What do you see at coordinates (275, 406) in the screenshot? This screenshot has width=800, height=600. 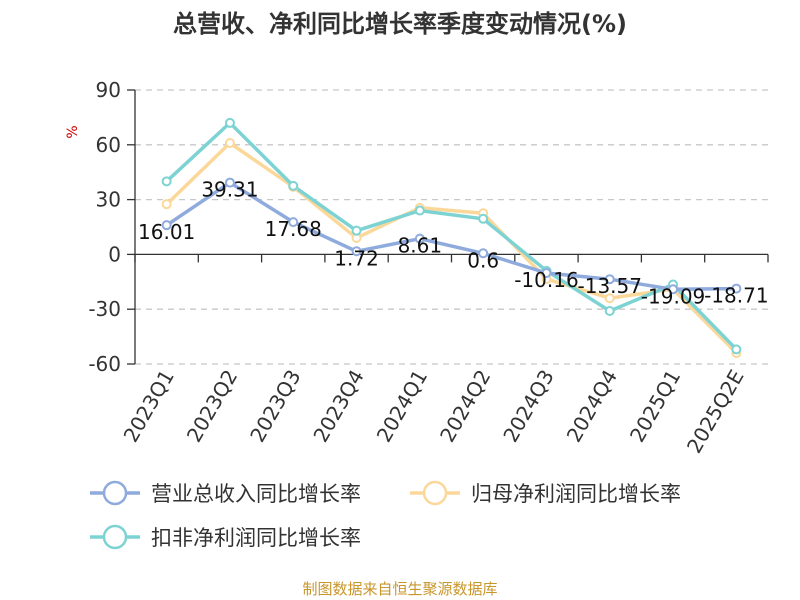 I see `x-tick-label: 2023Q3` at bounding box center [275, 406].